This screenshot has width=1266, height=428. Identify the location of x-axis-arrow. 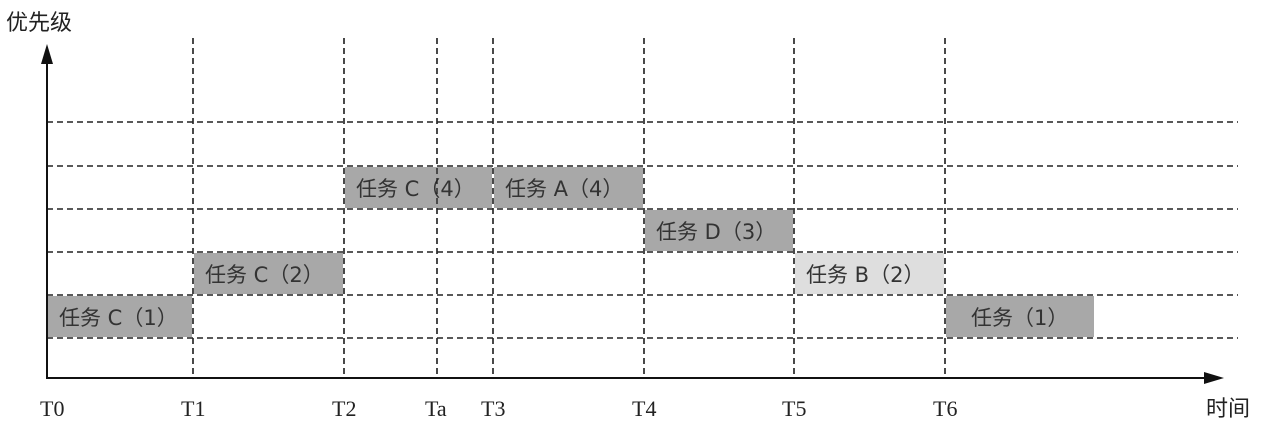
(1214, 378).